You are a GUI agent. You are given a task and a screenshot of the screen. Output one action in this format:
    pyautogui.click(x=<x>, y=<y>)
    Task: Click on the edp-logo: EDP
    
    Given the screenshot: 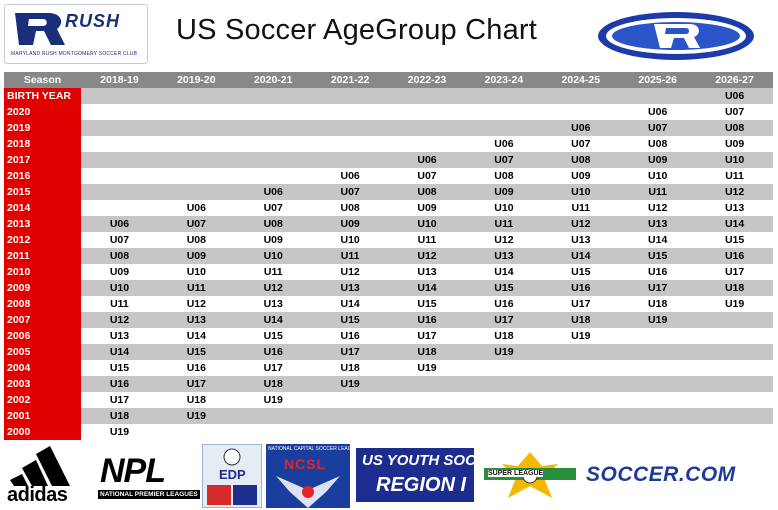 What is the action you would take?
    pyautogui.click(x=232, y=476)
    